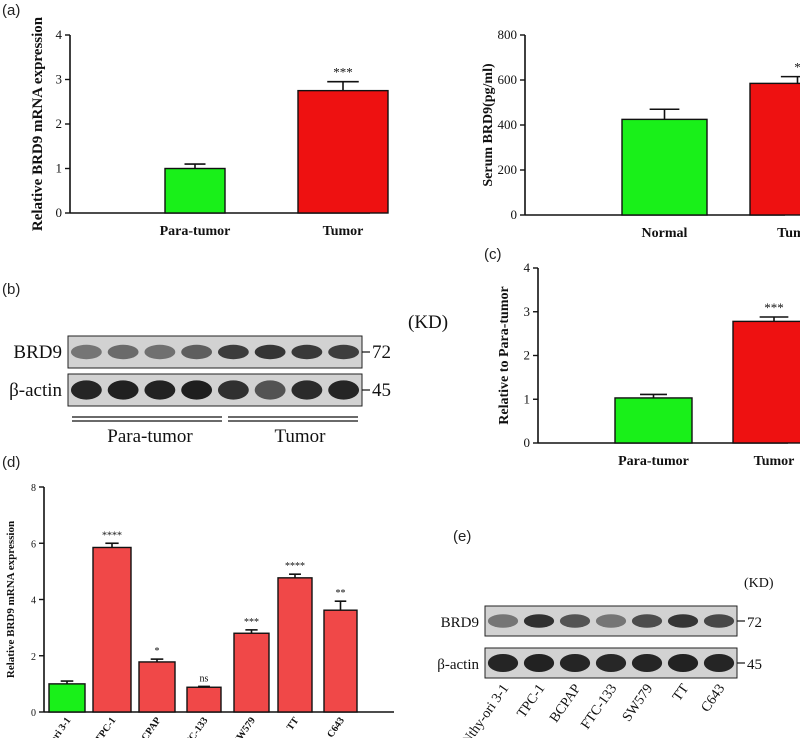 This screenshot has height=738, width=800. Describe the element at coordinates (508, 34) in the screenshot. I see `y-tick-label: 800` at that location.